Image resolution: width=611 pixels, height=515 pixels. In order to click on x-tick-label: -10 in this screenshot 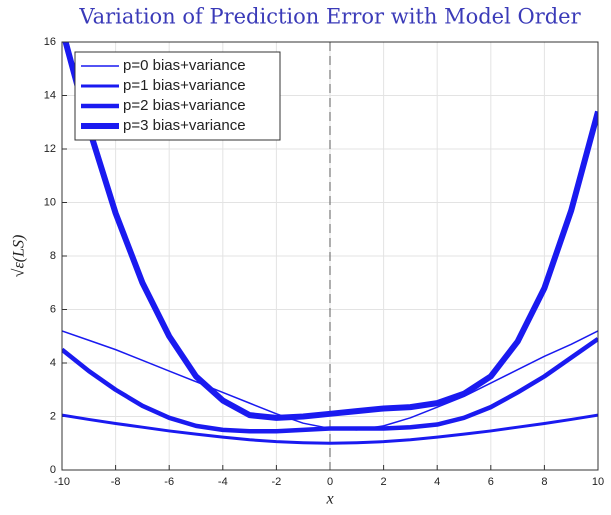, I will do `click(62, 482)`.